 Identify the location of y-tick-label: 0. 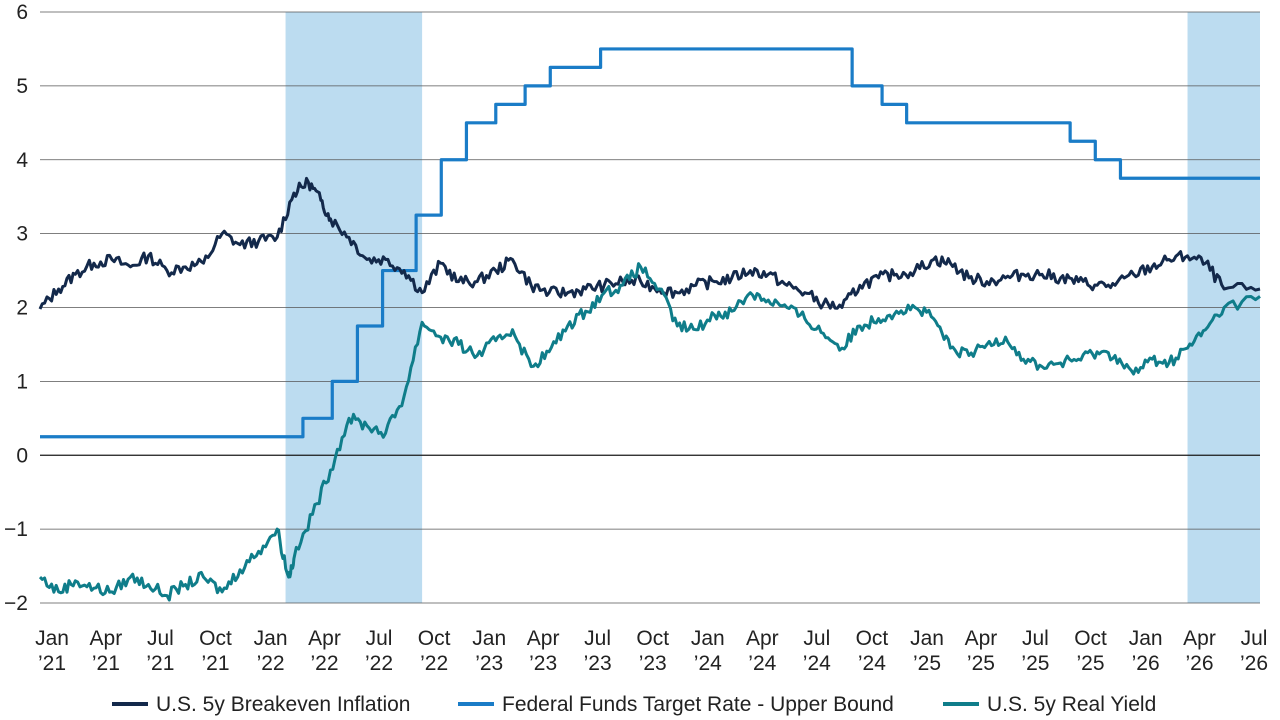
(22, 455).